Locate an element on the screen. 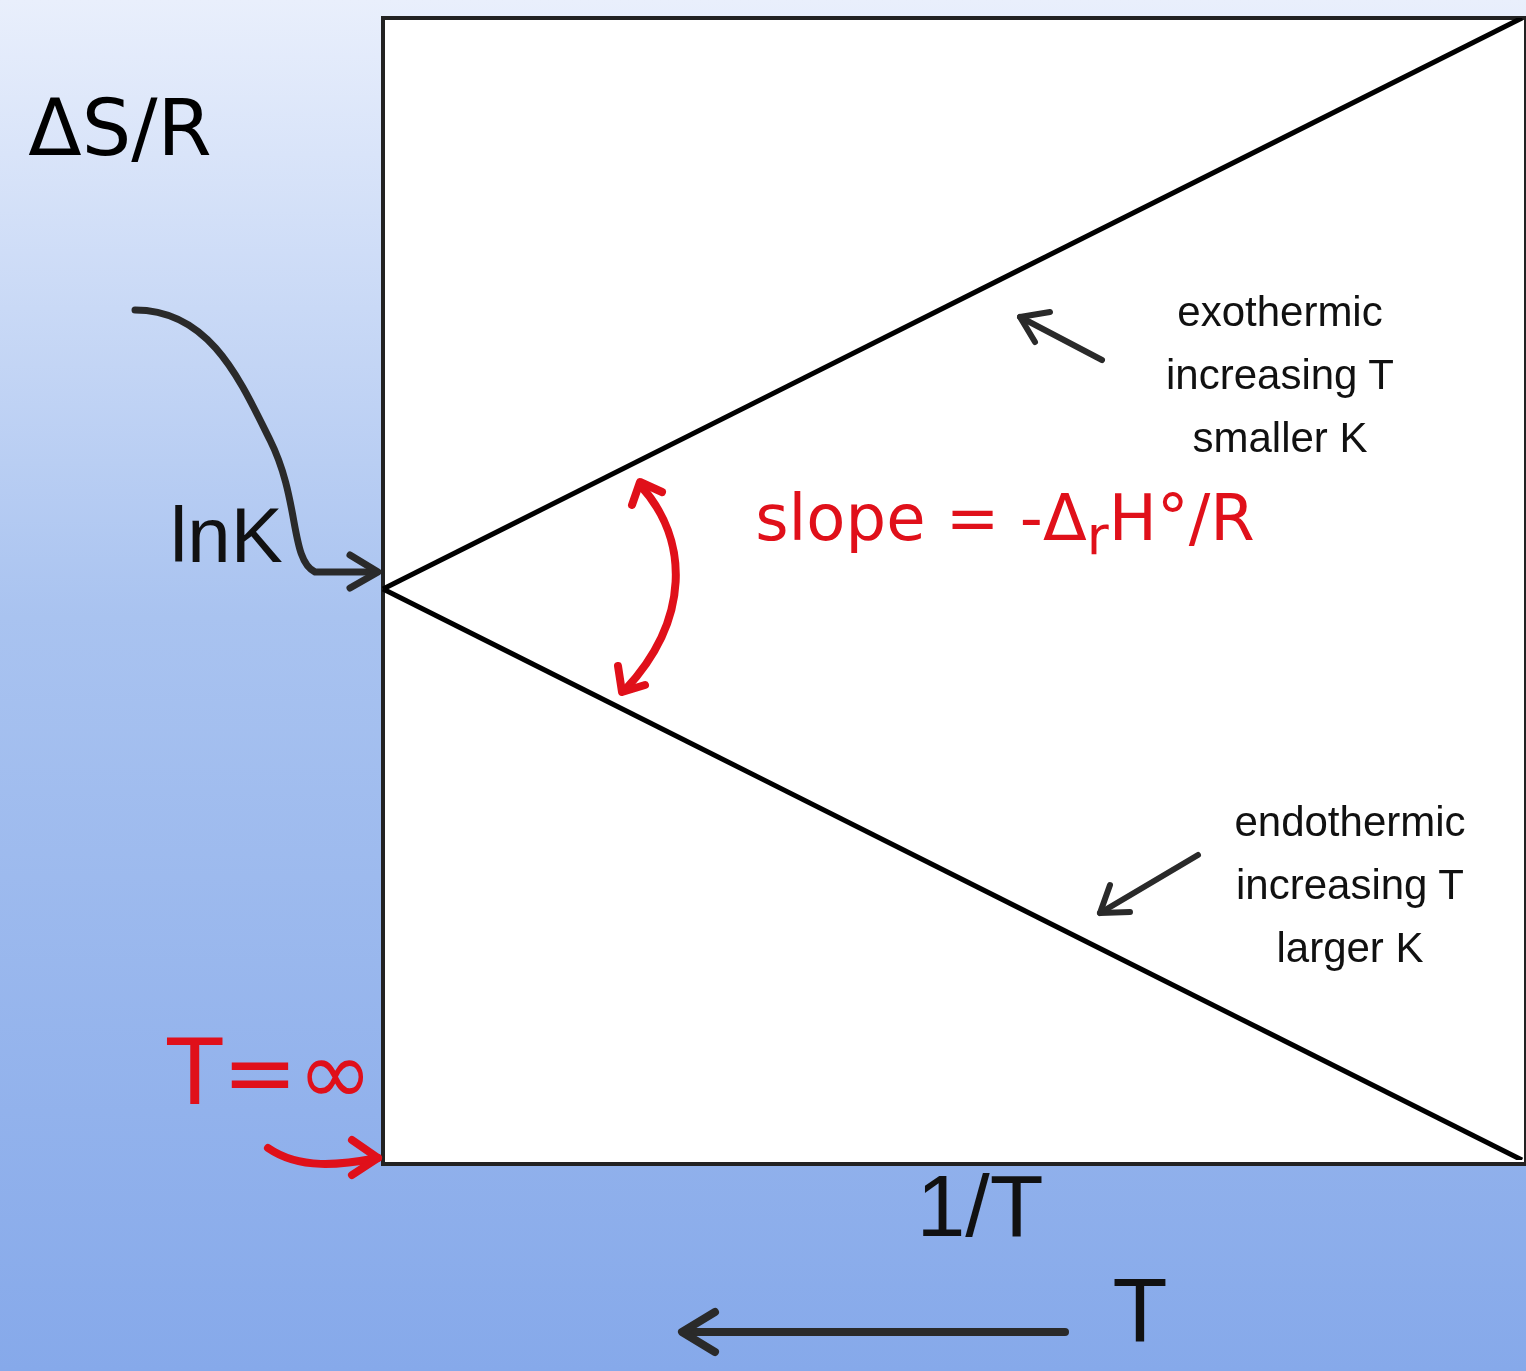 This screenshot has width=1526, height=1371. annotation: T=∞ is located at coordinates (270, 1073).